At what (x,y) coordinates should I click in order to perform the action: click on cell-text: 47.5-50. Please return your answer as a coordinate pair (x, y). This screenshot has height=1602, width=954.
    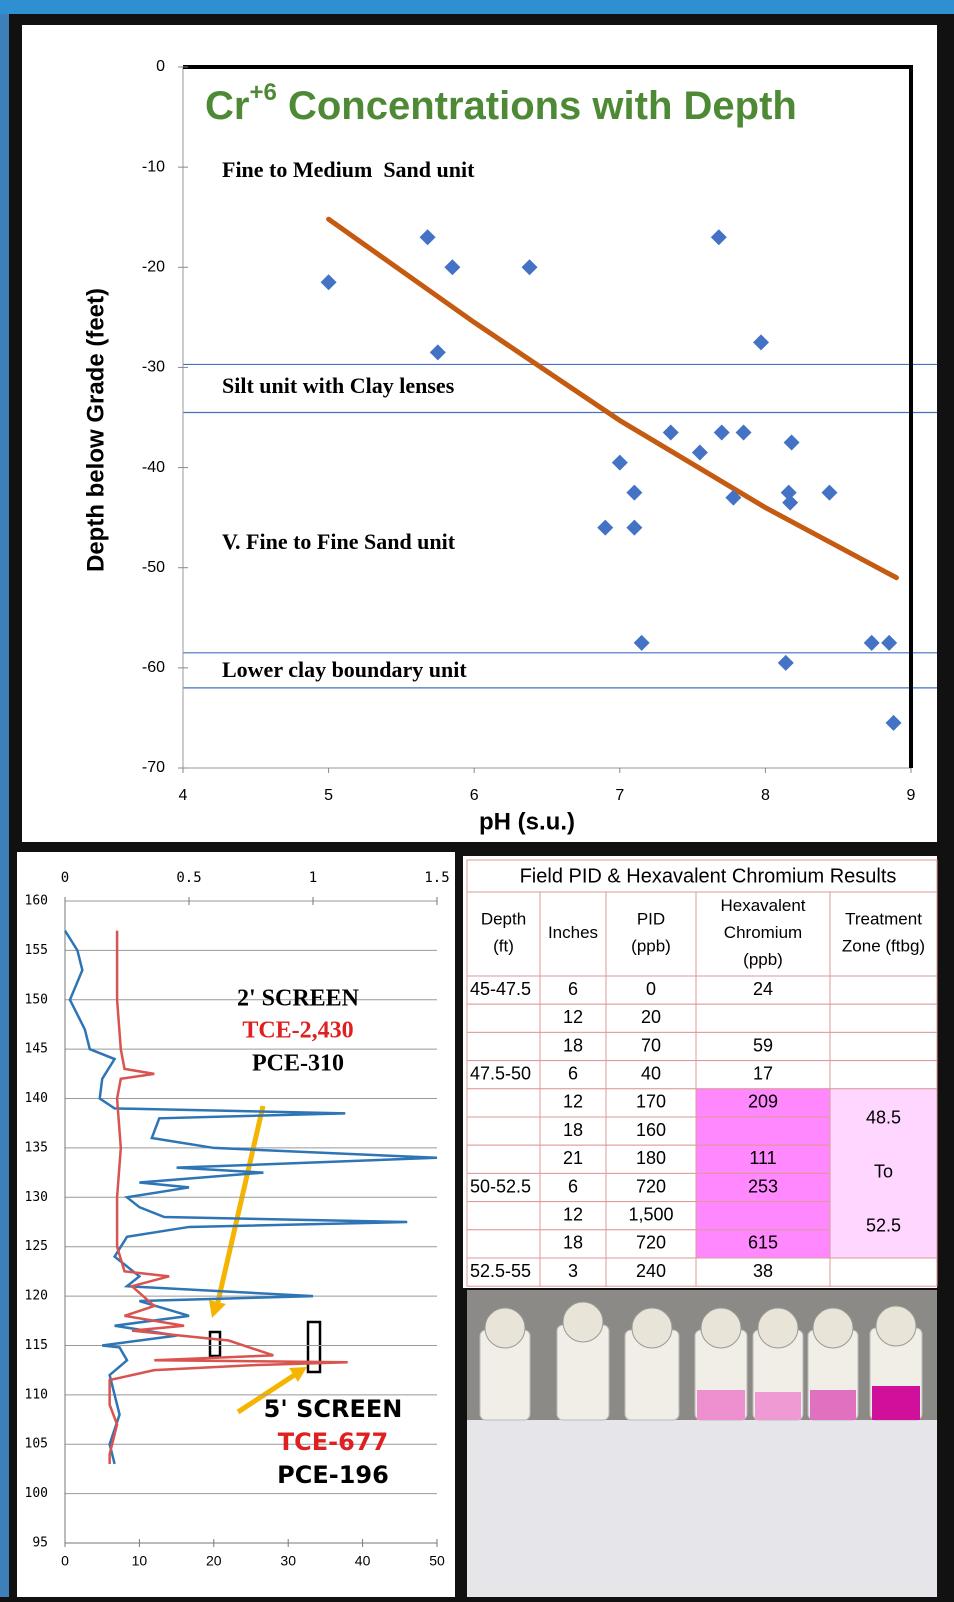
    Looking at the image, I should click on (500, 1073).